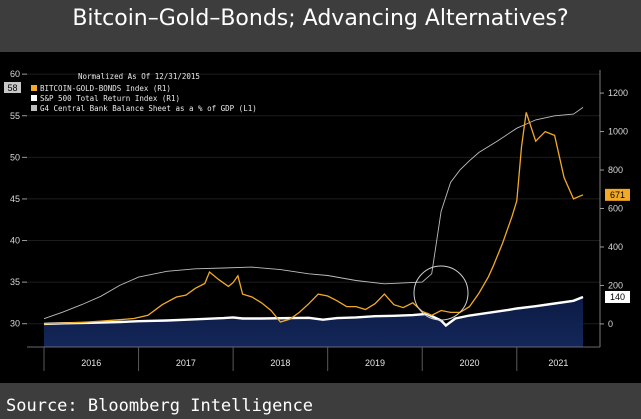 The image size is (641, 419). I want to click on legend-swatch-sp500, so click(34, 98).